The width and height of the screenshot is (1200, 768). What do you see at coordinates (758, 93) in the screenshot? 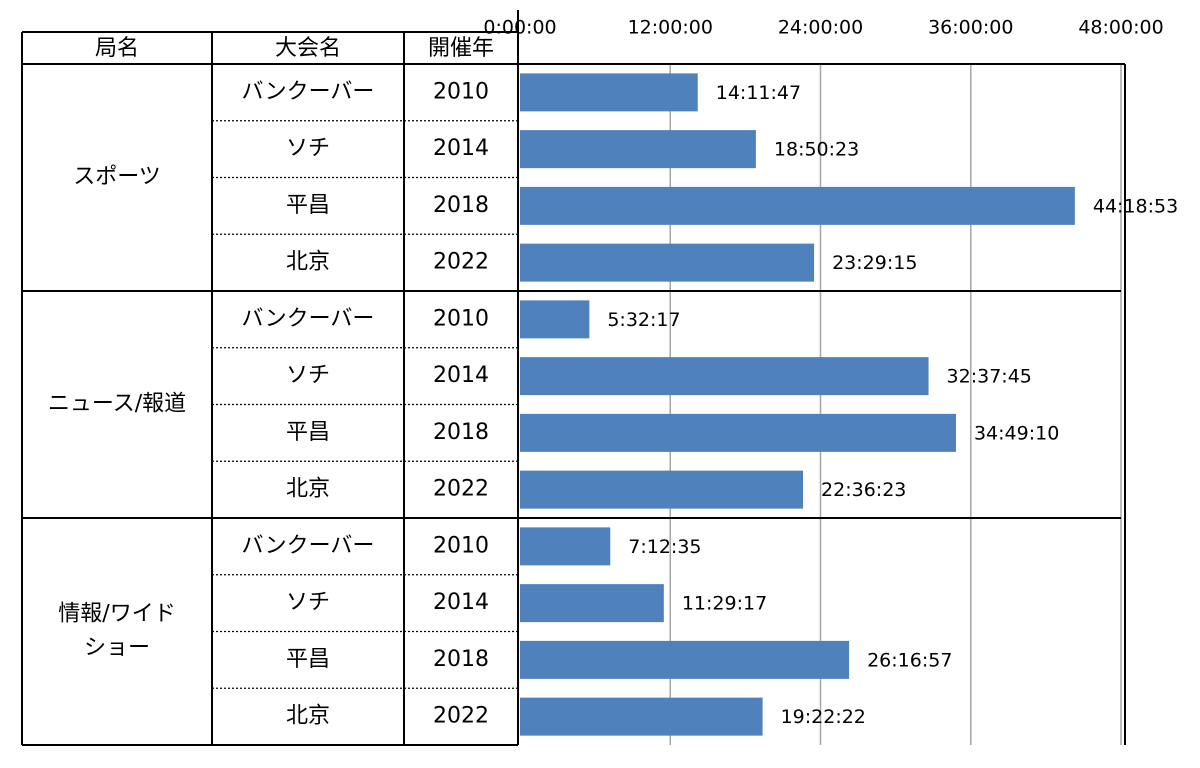
I see `data-label: 14:11:47` at bounding box center [758, 93].